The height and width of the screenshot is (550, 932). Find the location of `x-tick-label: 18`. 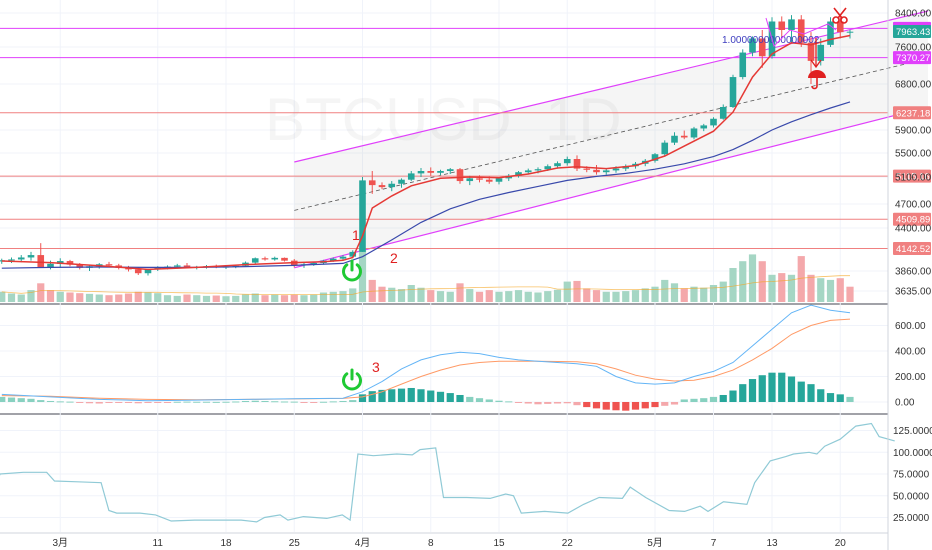

x-tick-label: 18 is located at coordinates (226, 543).